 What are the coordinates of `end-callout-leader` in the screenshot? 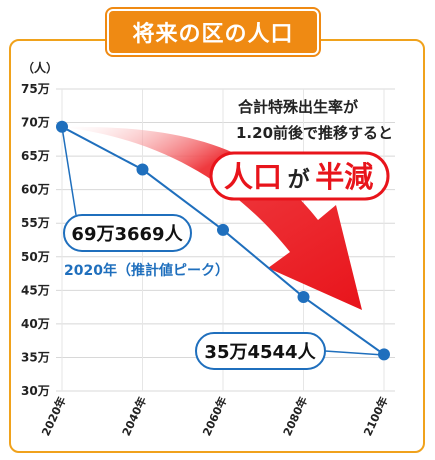 It's located at (354, 353).